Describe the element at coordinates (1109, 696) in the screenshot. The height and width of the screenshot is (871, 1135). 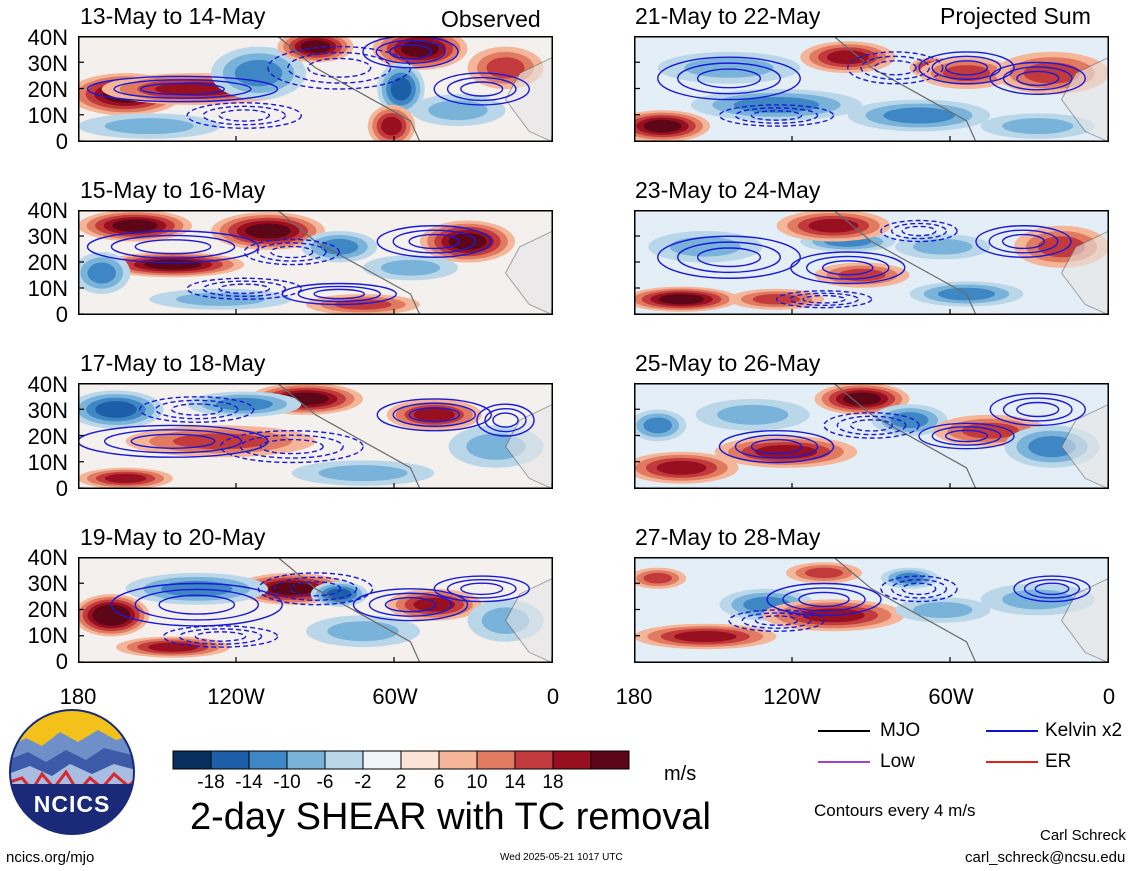
I see `x-tick-label: 0` at that location.